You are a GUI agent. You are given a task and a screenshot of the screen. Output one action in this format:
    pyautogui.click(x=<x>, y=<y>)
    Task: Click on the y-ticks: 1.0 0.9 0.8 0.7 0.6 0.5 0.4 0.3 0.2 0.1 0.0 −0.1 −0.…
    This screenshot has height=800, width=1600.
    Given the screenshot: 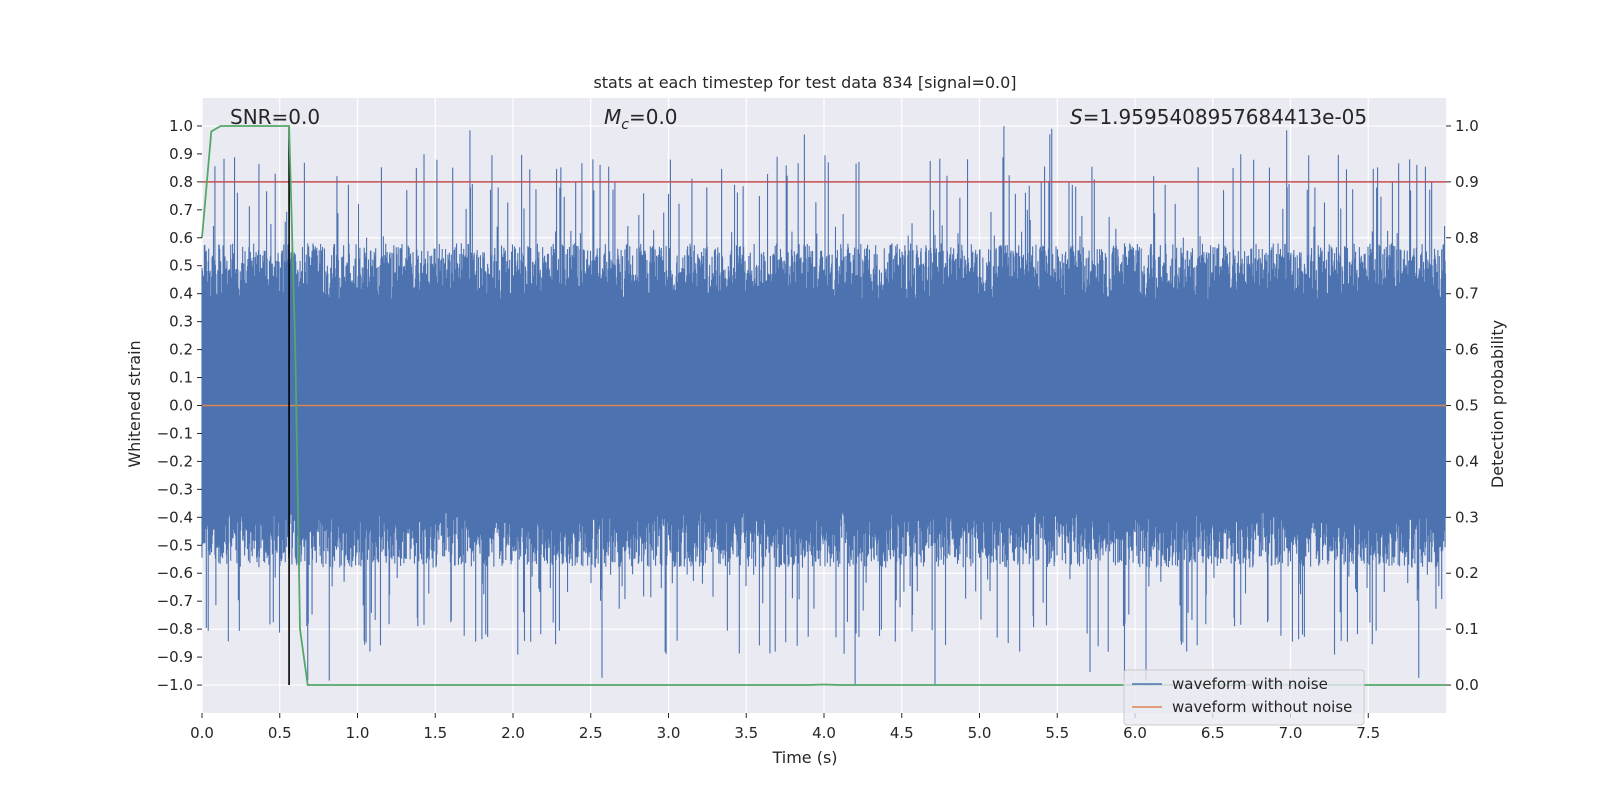 What is the action you would take?
    pyautogui.click(x=179, y=405)
    